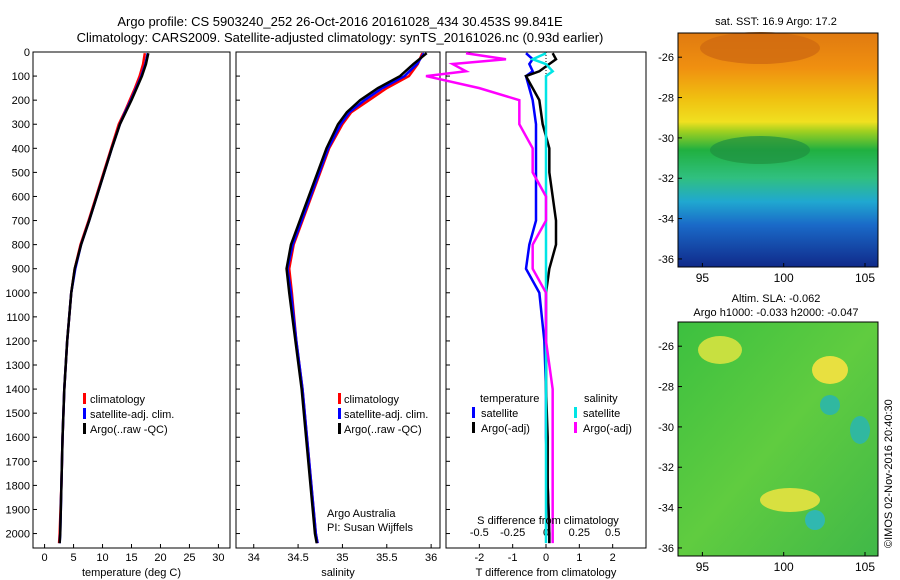 The width and height of the screenshot is (900, 580). What do you see at coordinates (342, 558) in the screenshot?
I see `x-tick-label: 35` at bounding box center [342, 558].